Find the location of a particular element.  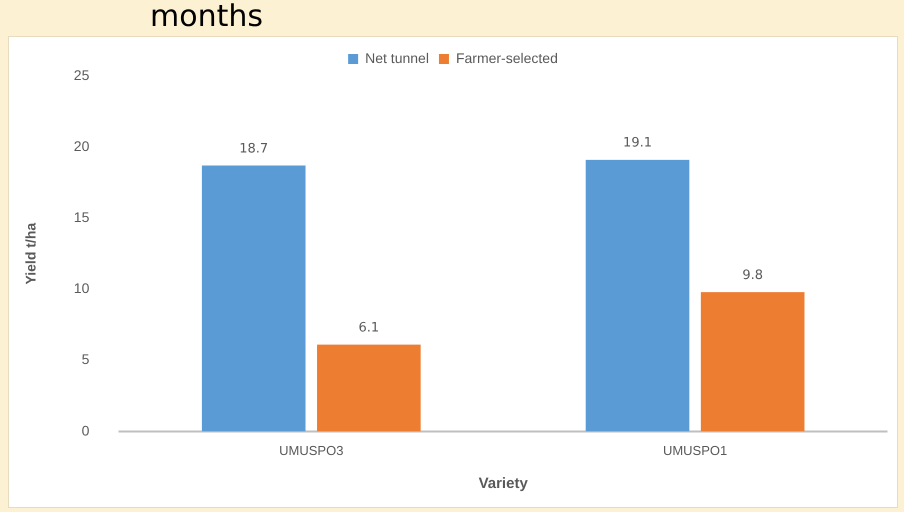

chart-title: months is located at coordinates (206, 17).